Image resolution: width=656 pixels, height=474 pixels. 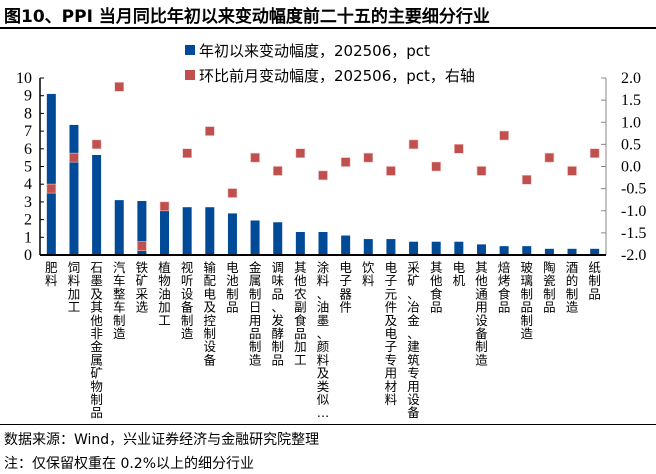 I want to click on x-tick-label: 陶瓷制品, so click(x=549, y=287).